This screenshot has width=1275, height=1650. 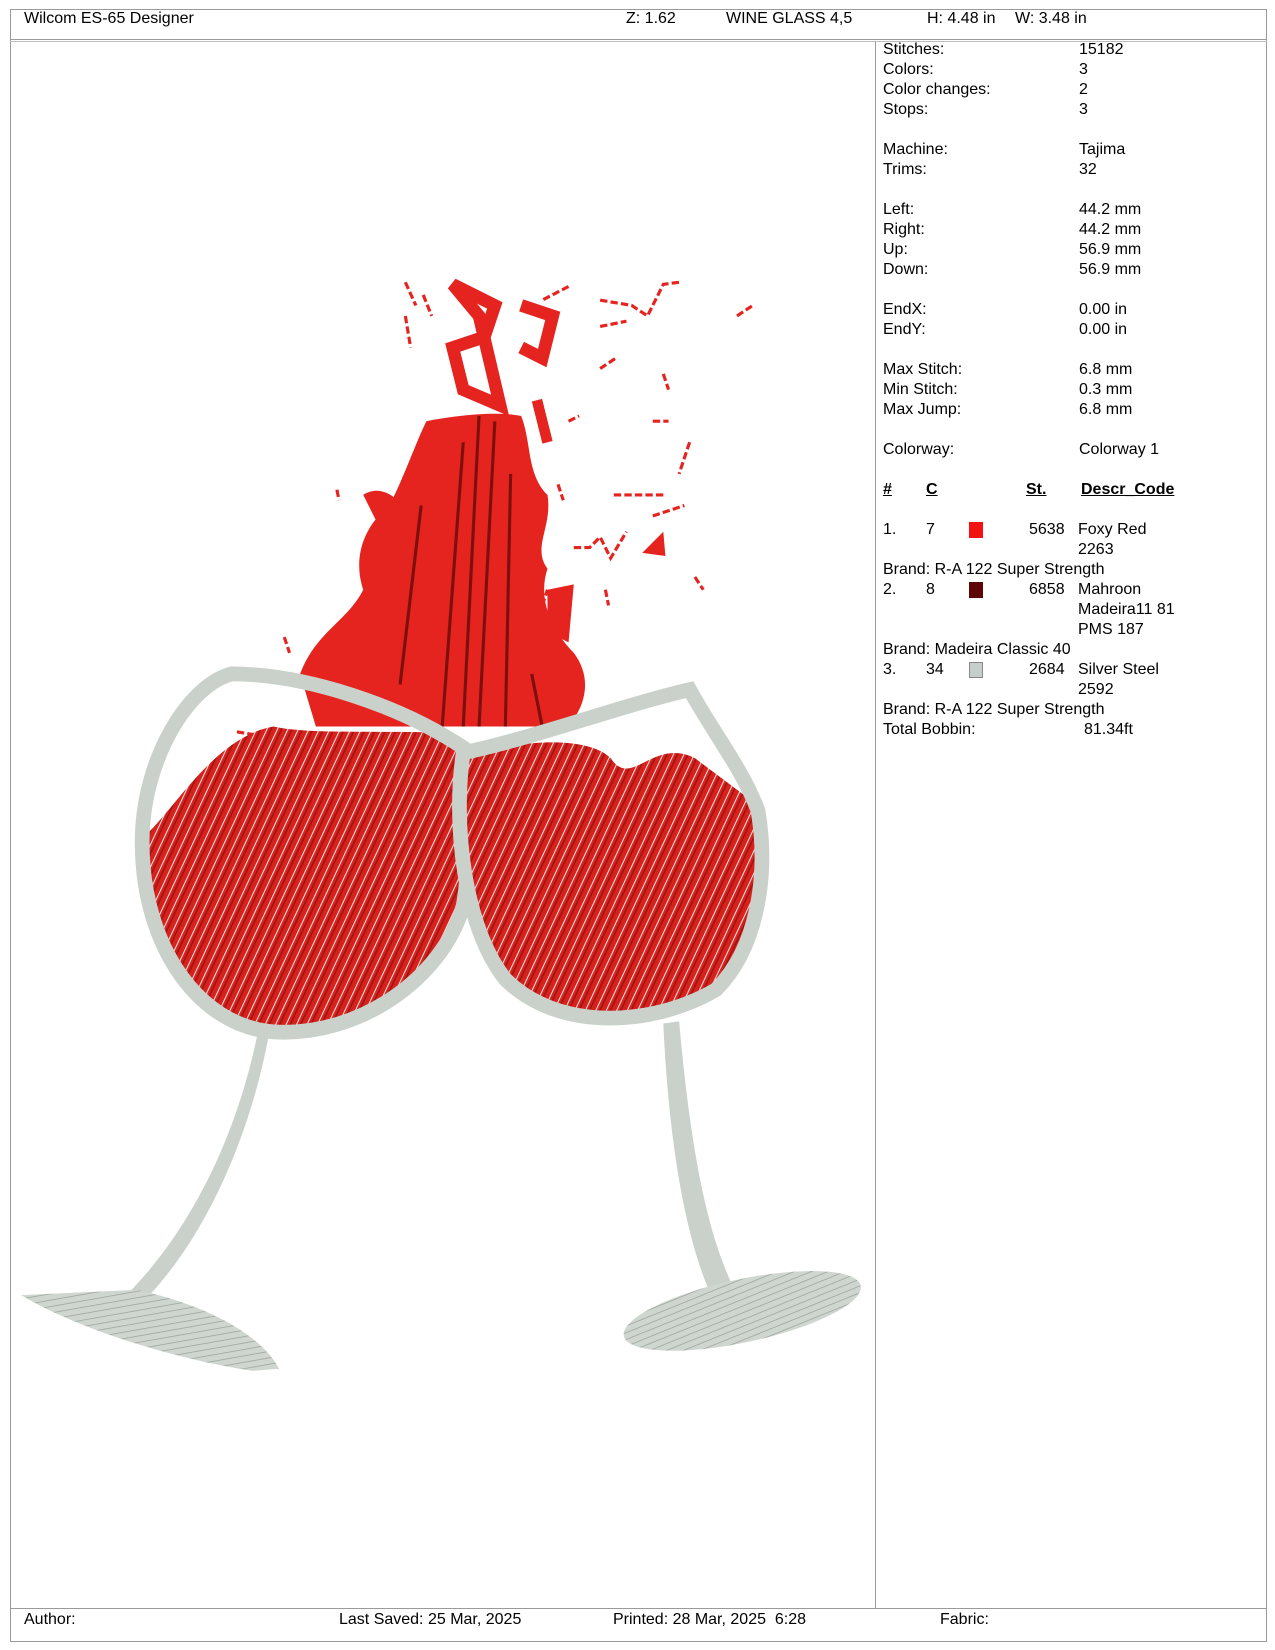 I want to click on stat-label: Machine:, so click(x=915, y=149).